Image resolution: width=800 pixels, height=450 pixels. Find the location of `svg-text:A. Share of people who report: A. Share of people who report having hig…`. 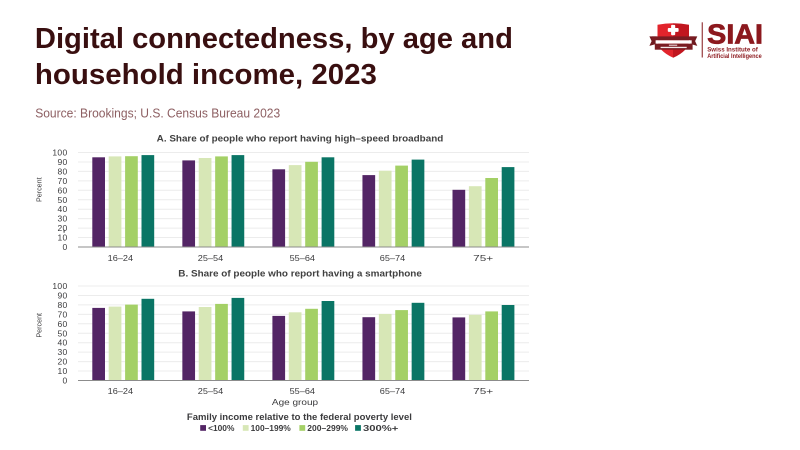

svg-text:A. Share of people who report: A. Share of people who report having hig… is located at coordinates (300, 139).